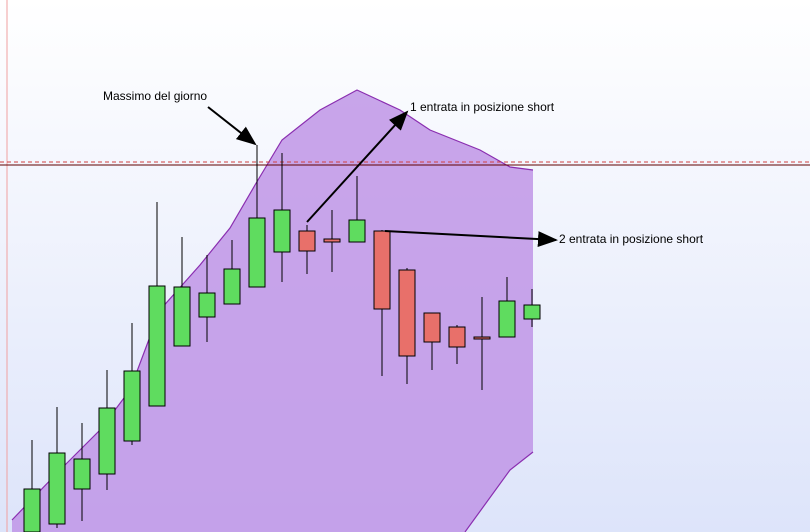 This screenshot has width=810, height=532. What do you see at coordinates (482, 107) in the screenshot?
I see `annotation: 1 entrata in posizione short` at bounding box center [482, 107].